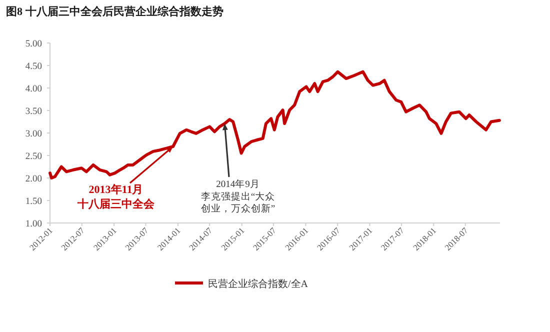  Describe the element at coordinates (33, 67) in the screenshot. I see `y-tick-label: 4.50` at that location.